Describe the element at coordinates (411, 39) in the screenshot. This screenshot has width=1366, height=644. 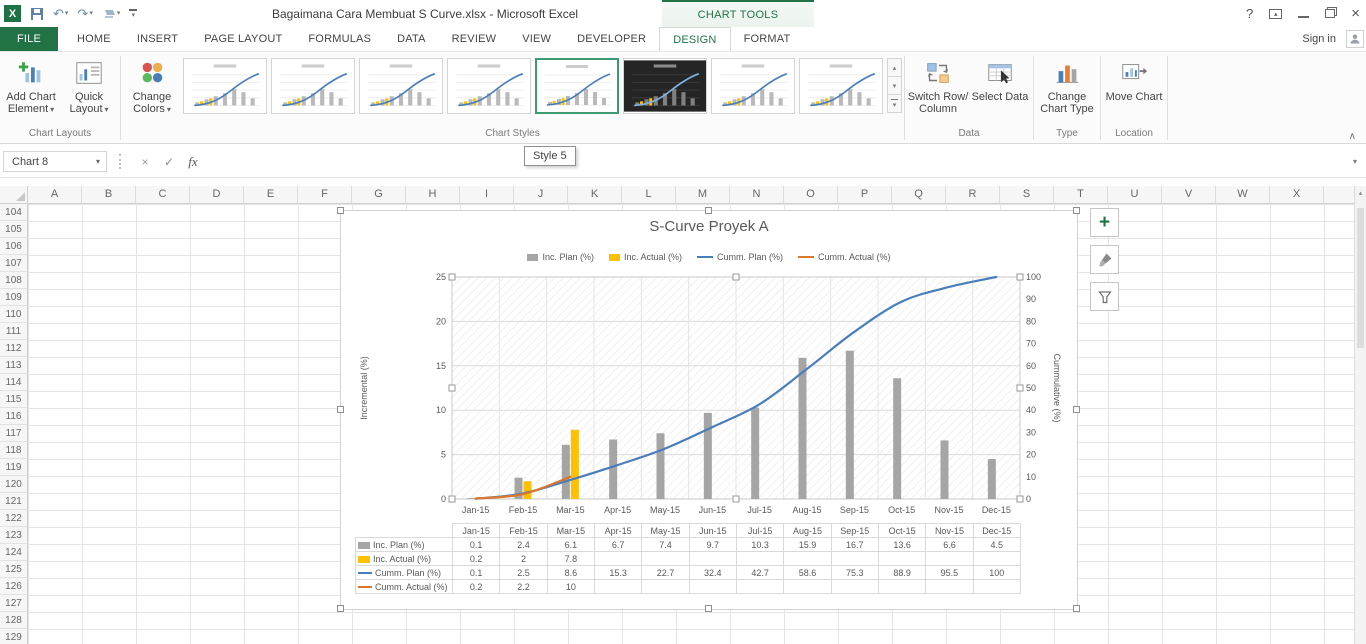
I see `tab-data: DATA` at that location.